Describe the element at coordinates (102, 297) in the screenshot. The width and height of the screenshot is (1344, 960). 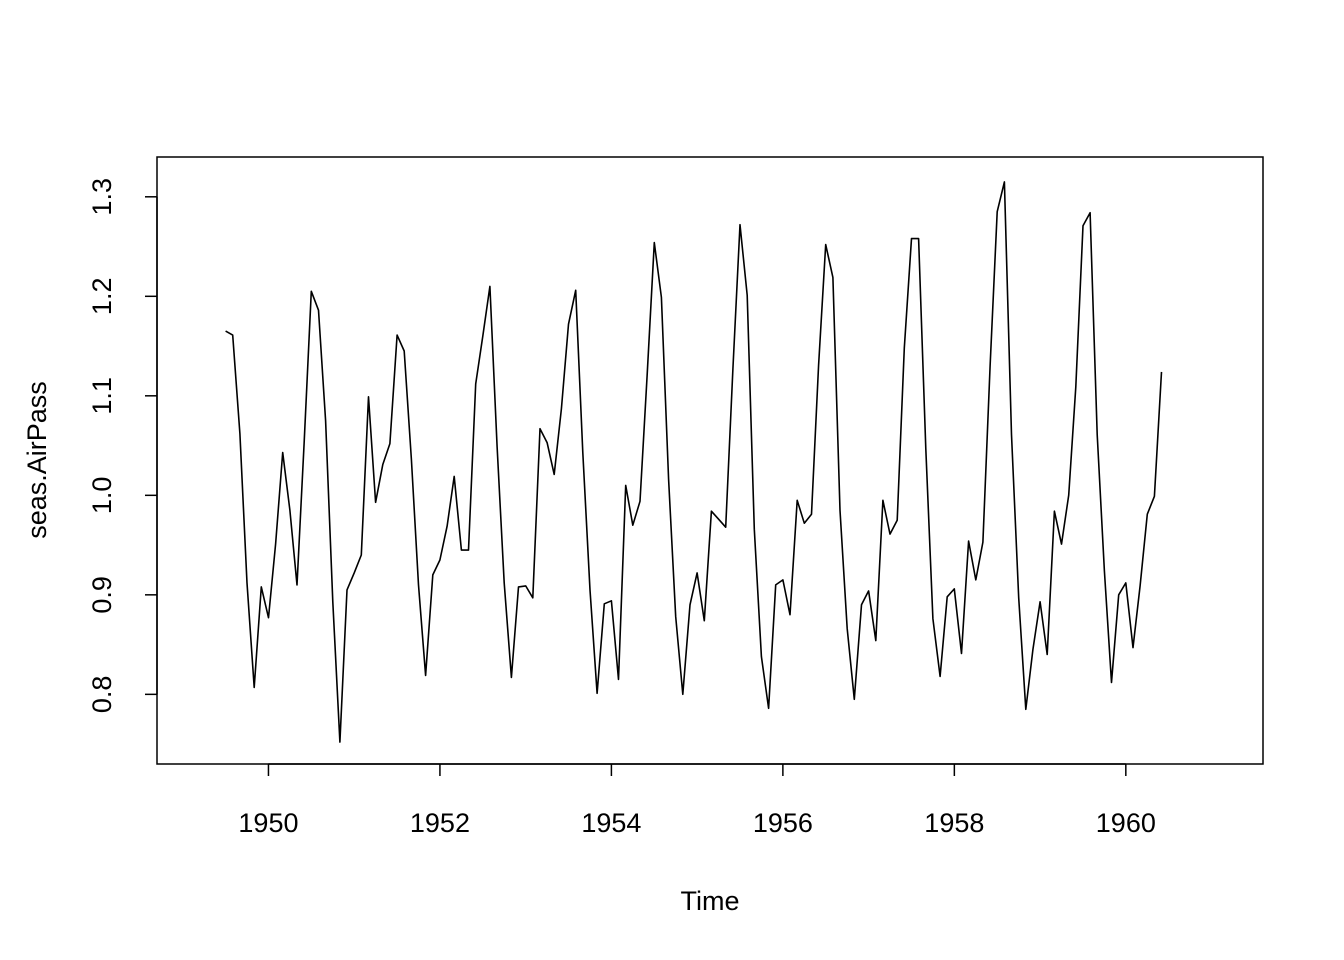
I see `y-tick-label: 1.2` at that location.